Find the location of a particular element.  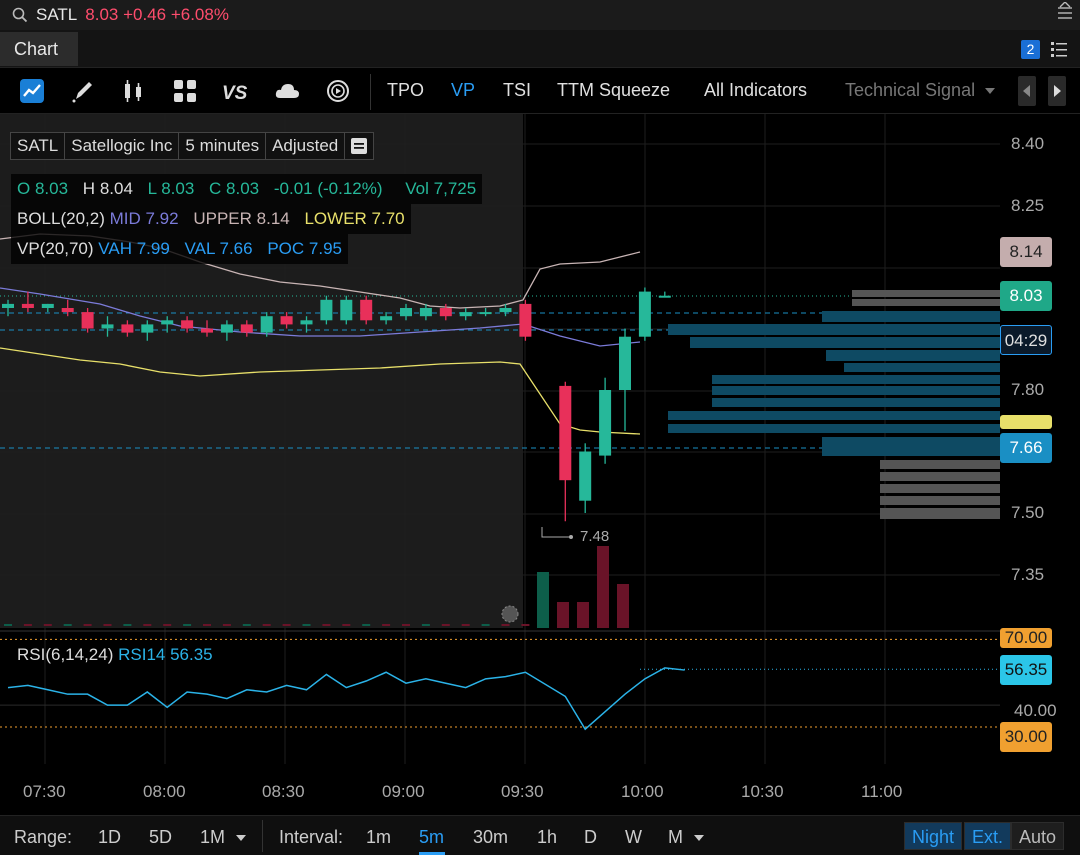

tab-chart: Chart is located at coordinates (39, 49).